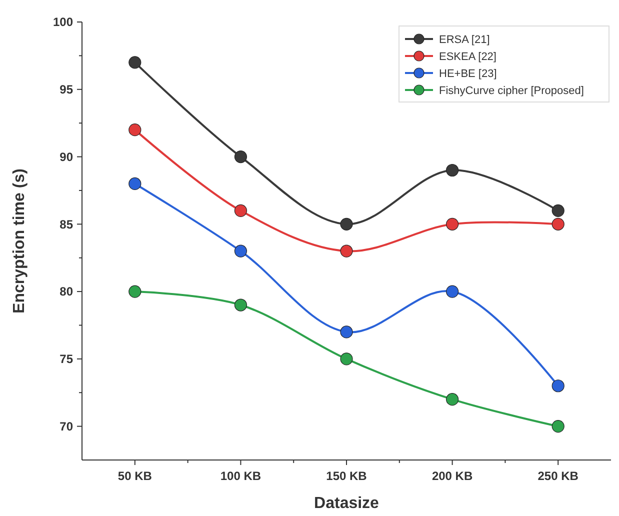 The height and width of the screenshot is (516, 619). I want to click on x-tick-label: 200 KB, so click(452, 476).